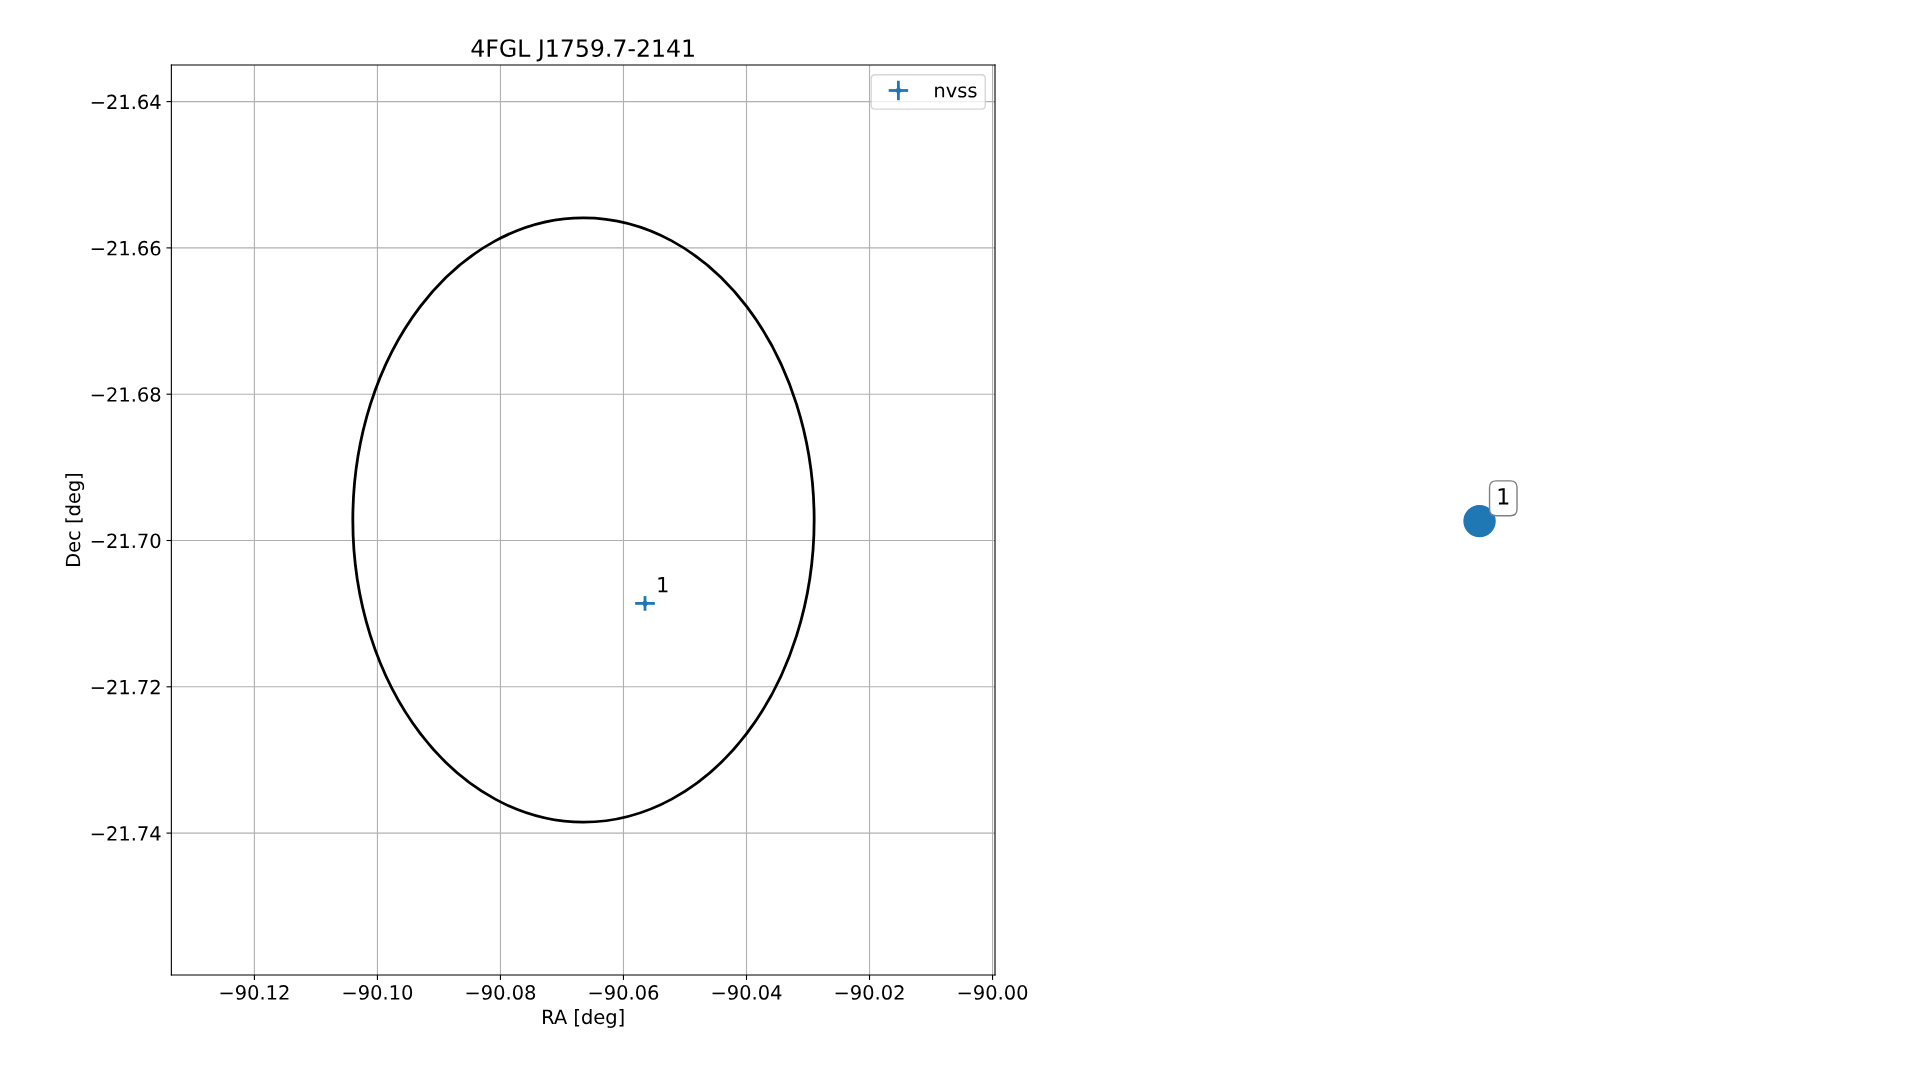  What do you see at coordinates (126, 833) in the screenshot?
I see `y-tick-label: −21.74` at bounding box center [126, 833].